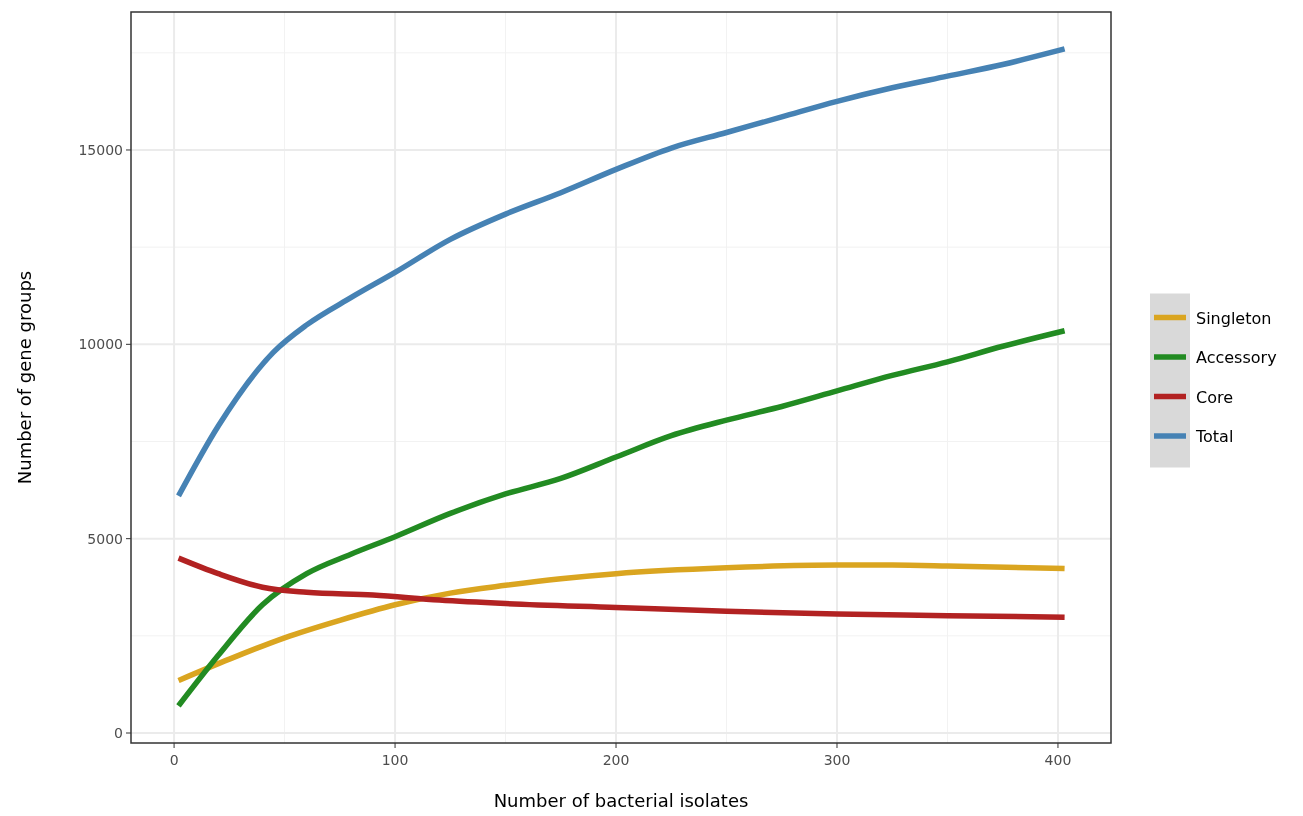 This screenshot has width=1303, height=816. What do you see at coordinates (1058, 760) in the screenshot?
I see `x-tick-label: 400` at bounding box center [1058, 760].